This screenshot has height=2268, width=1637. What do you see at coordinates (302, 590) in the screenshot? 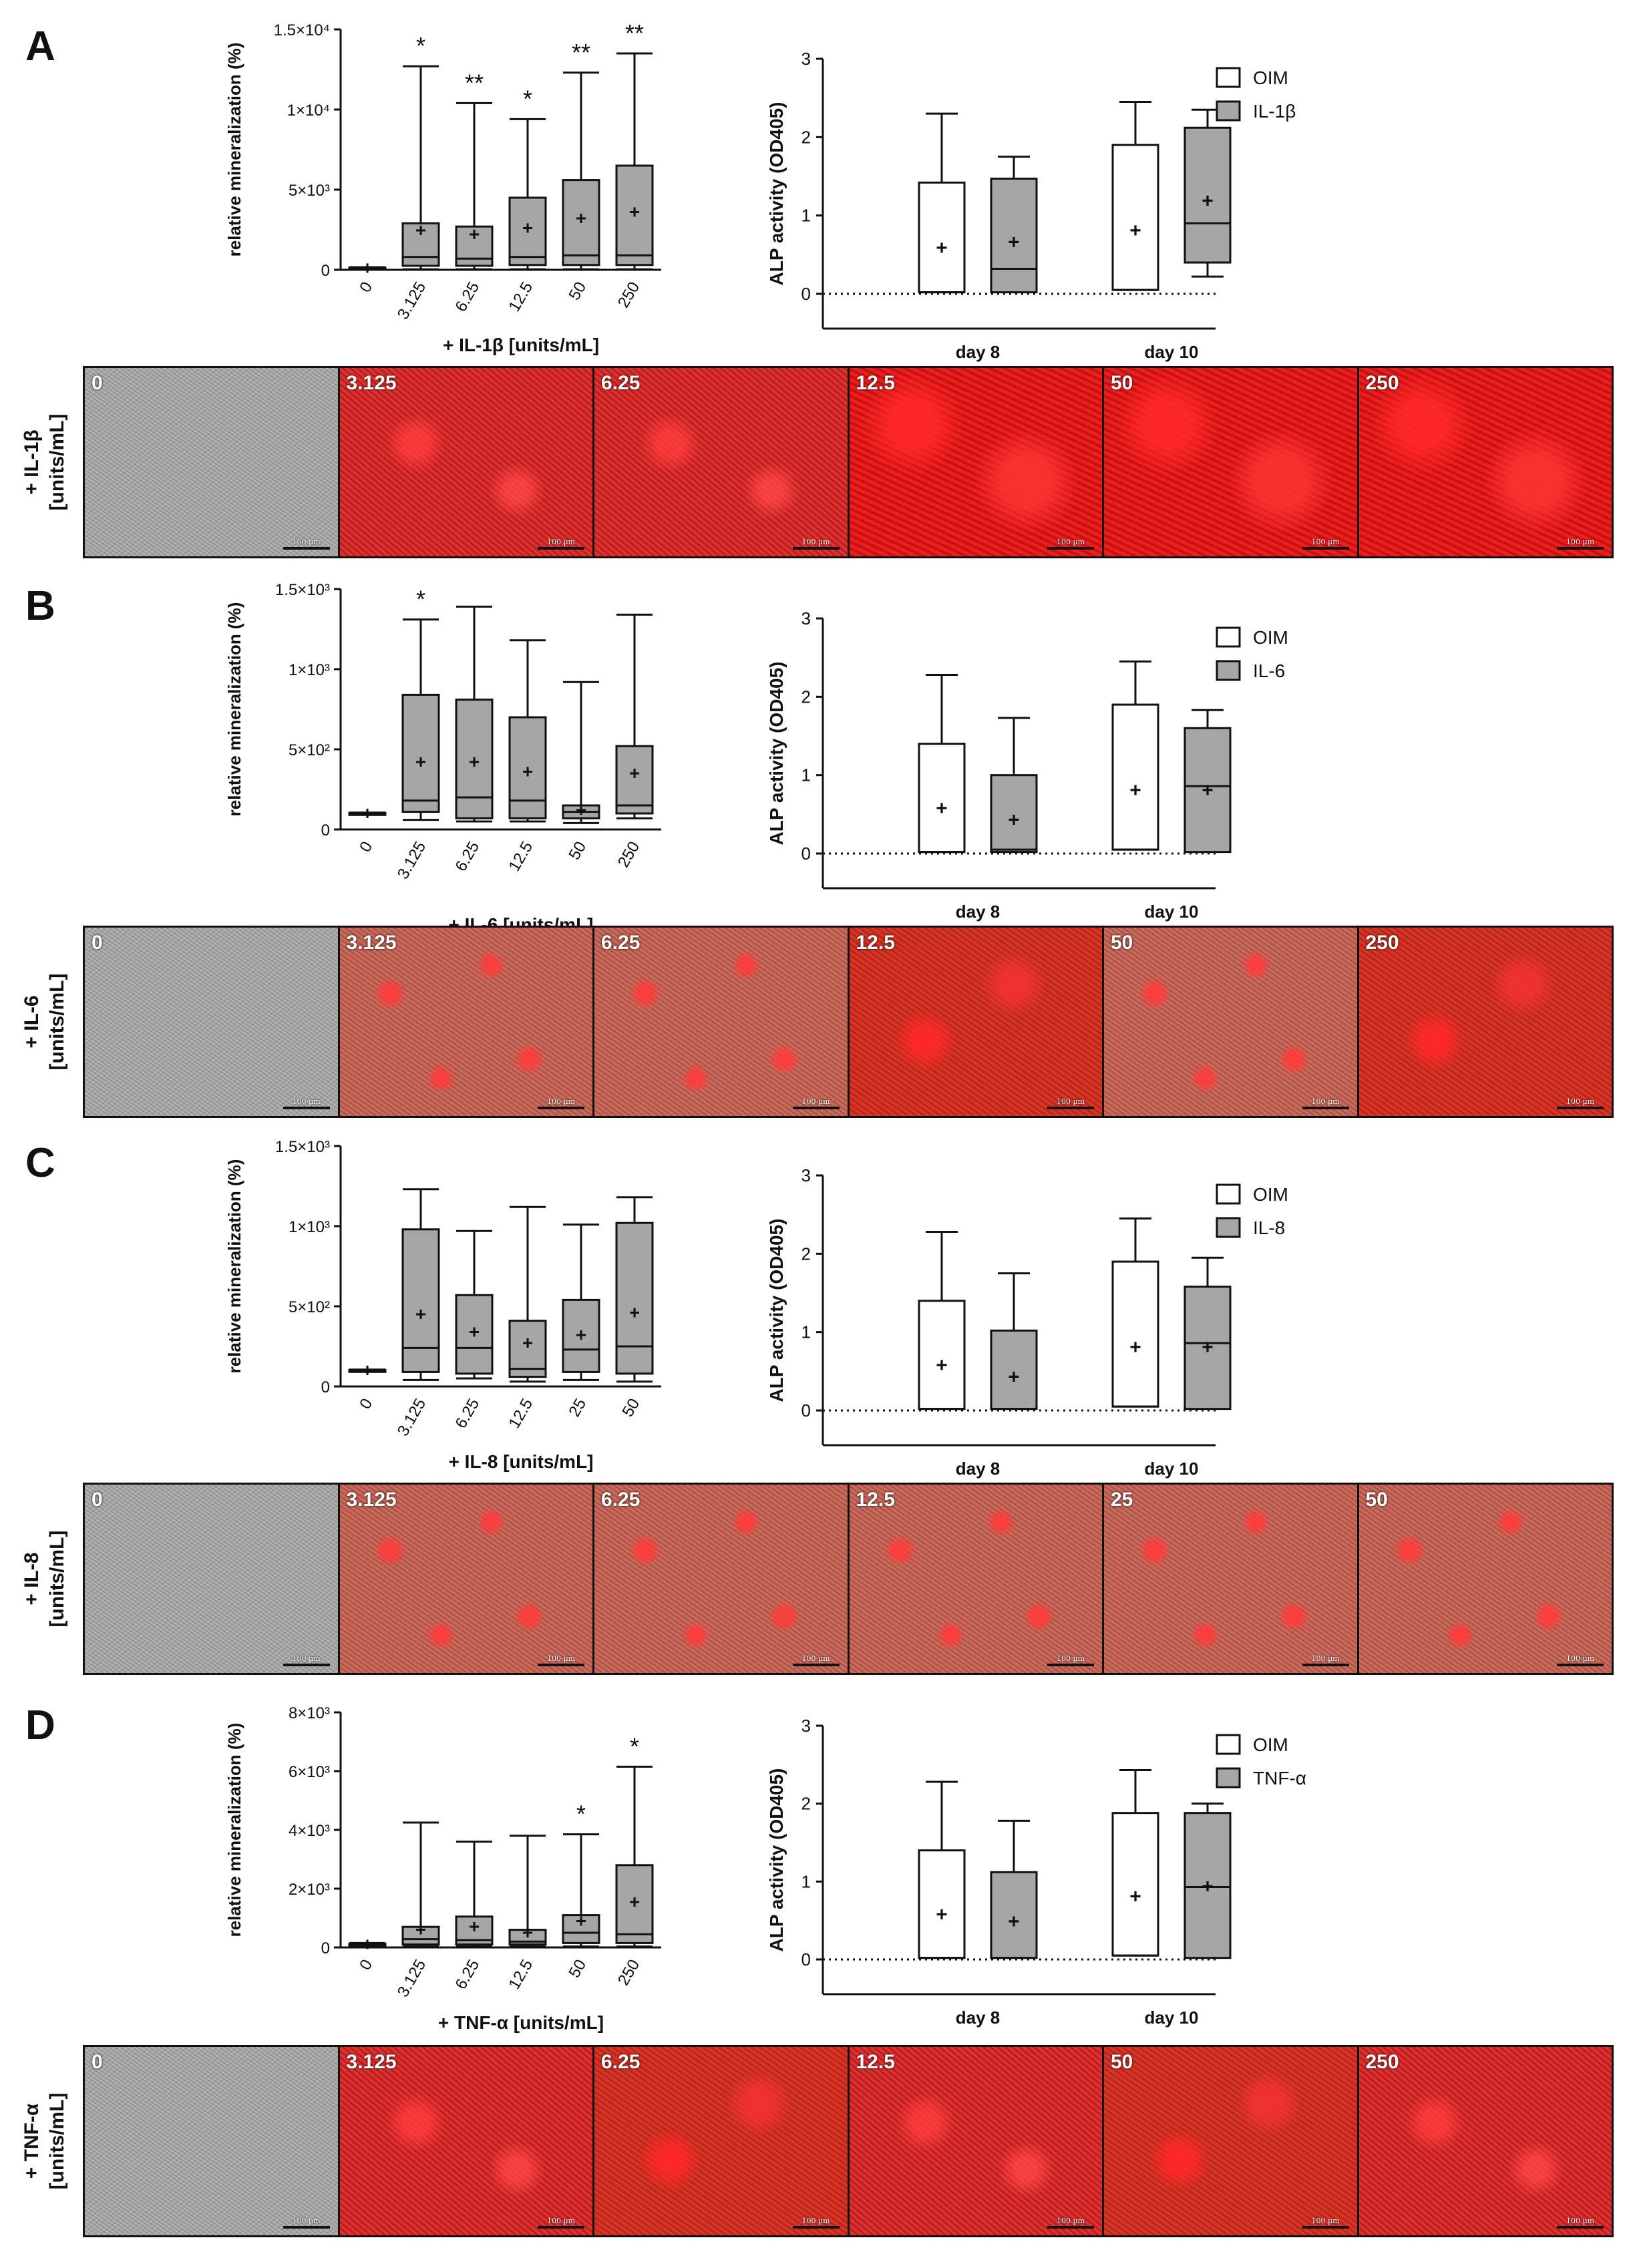
I see `y-tick-label: 1.5×10³` at bounding box center [302, 590].